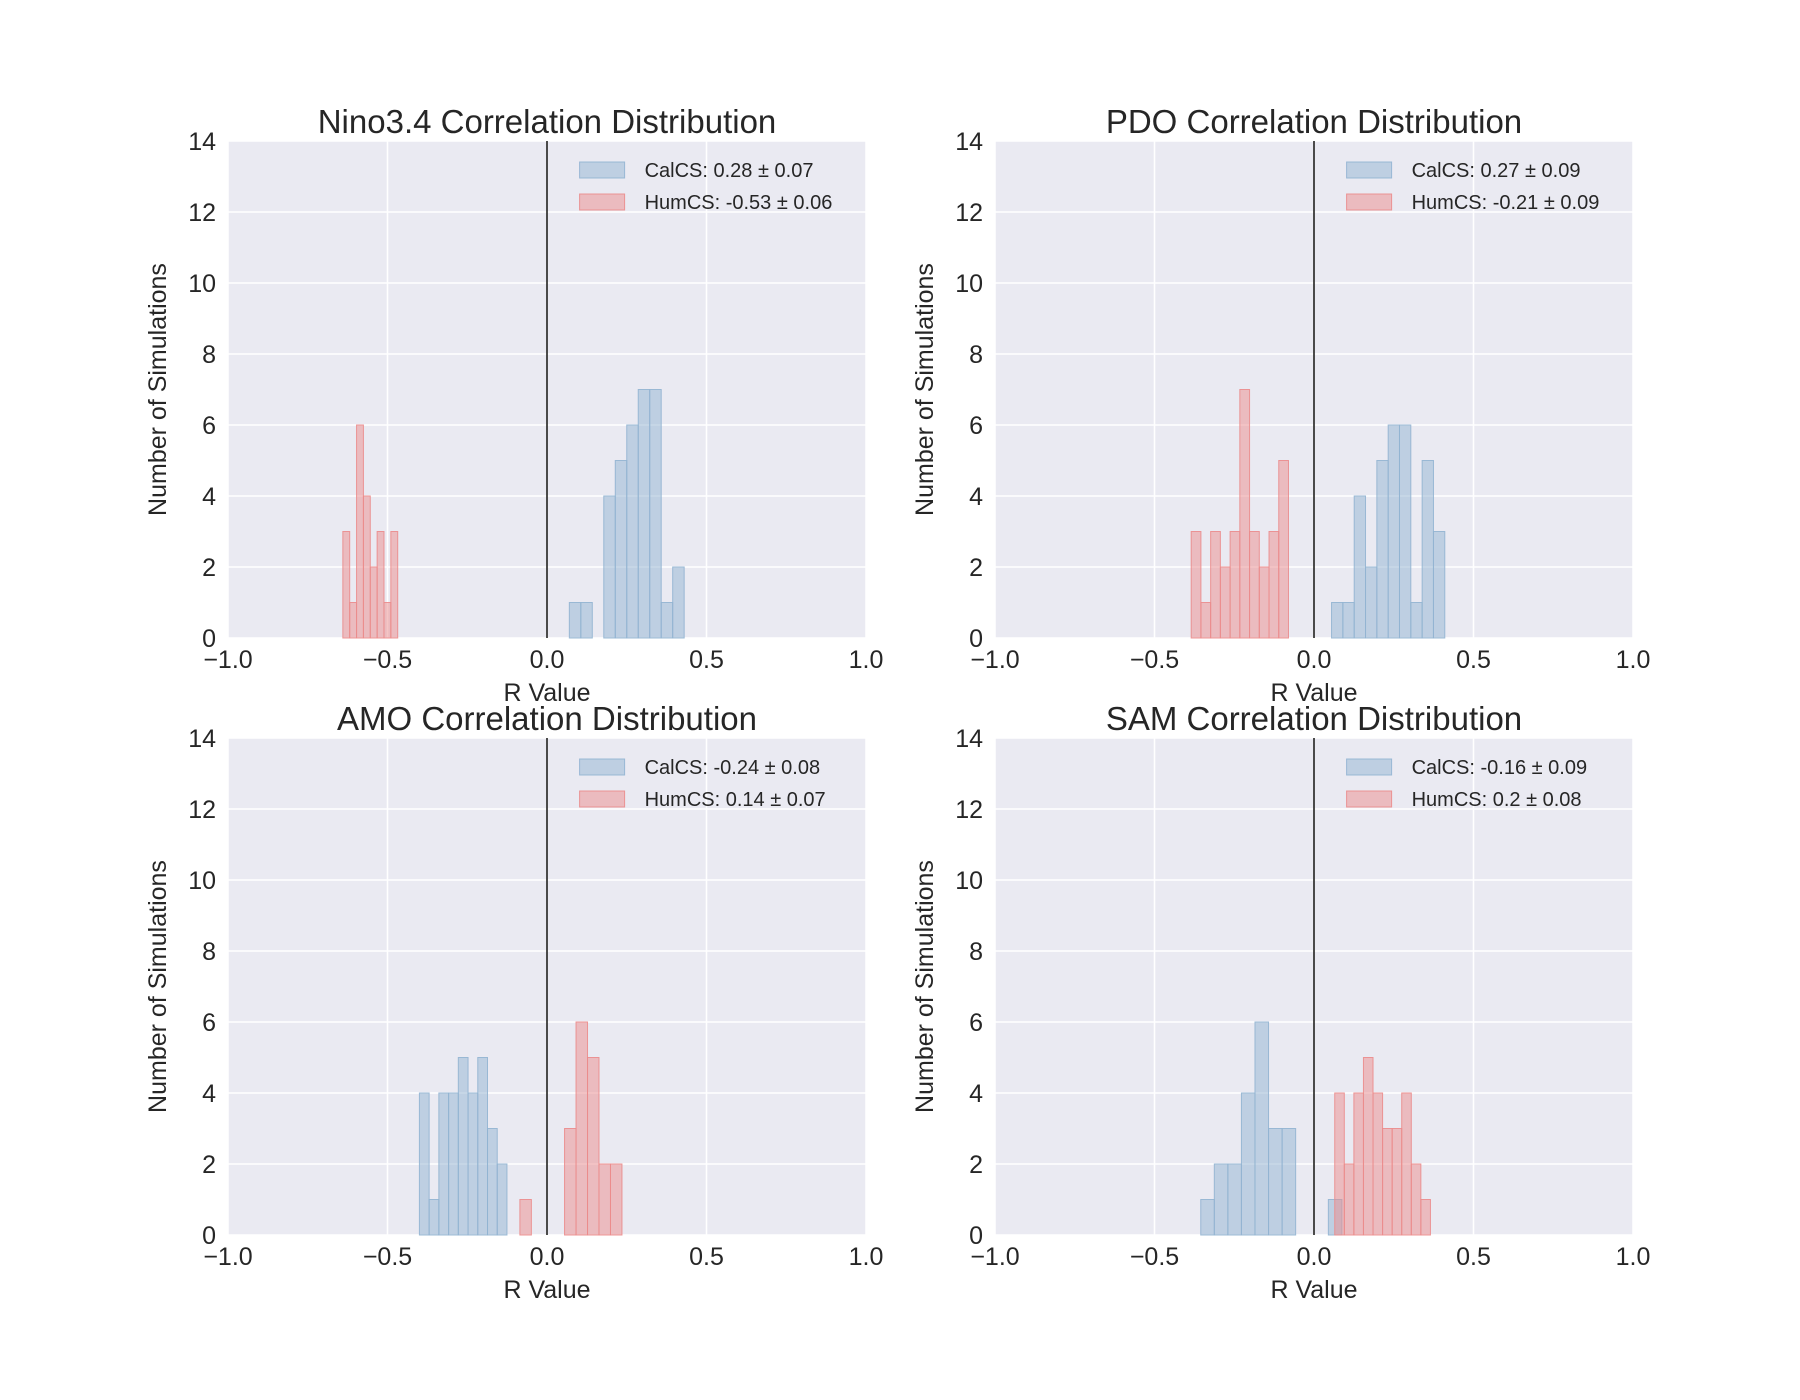 The width and height of the screenshot is (1800, 1400). Describe the element at coordinates (547, 121) in the screenshot. I see `chart-title: Nino3.4 Correlation Distribution` at that location.